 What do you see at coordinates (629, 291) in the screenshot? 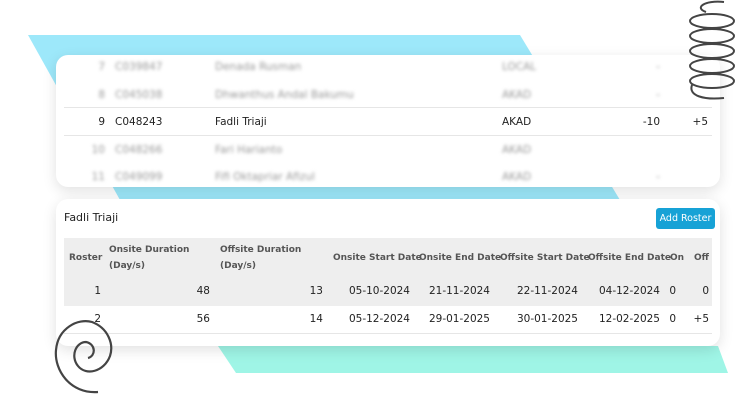
I see `roster-offsite-end: 04-12-2024` at bounding box center [629, 291].